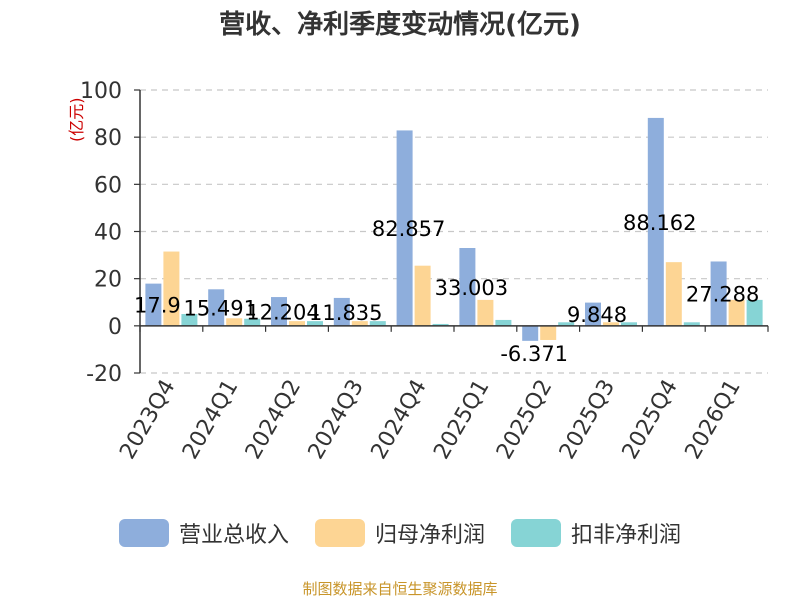 Image resolution: width=800 pixels, height=600 pixels. I want to click on data-label: 15.491, so click(219, 309).